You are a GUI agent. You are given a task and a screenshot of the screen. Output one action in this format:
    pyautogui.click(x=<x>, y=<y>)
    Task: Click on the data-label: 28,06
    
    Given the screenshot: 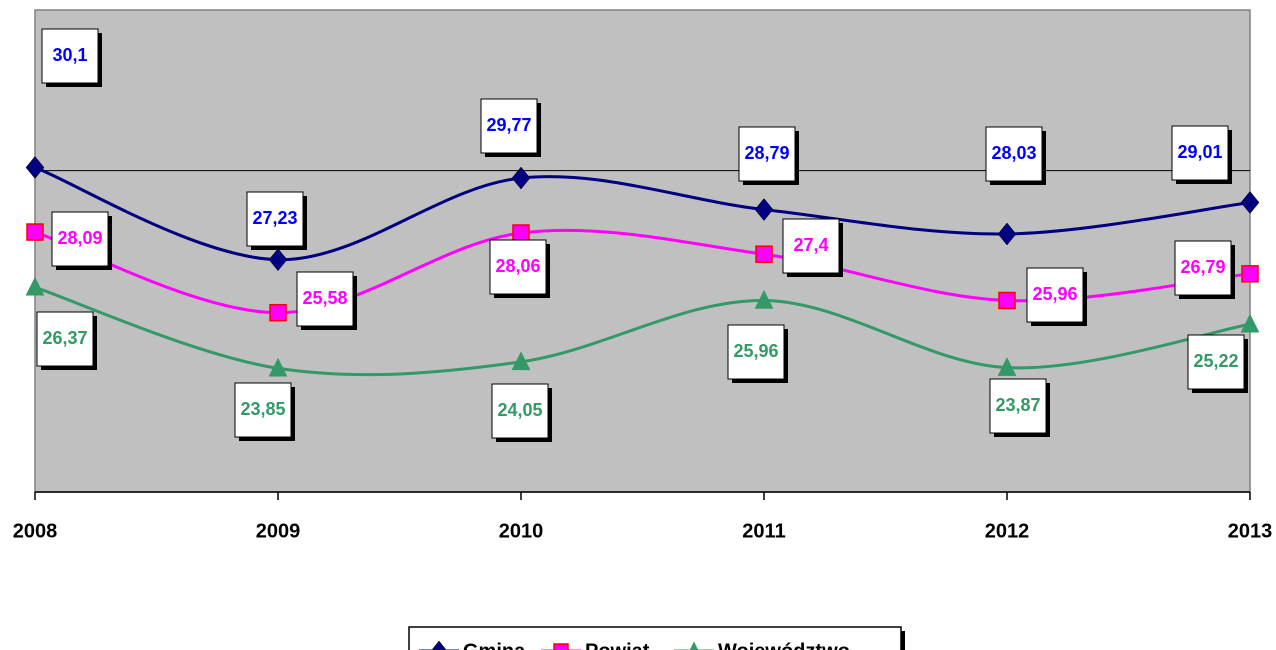 What is the action you would take?
    pyautogui.click(x=517, y=266)
    